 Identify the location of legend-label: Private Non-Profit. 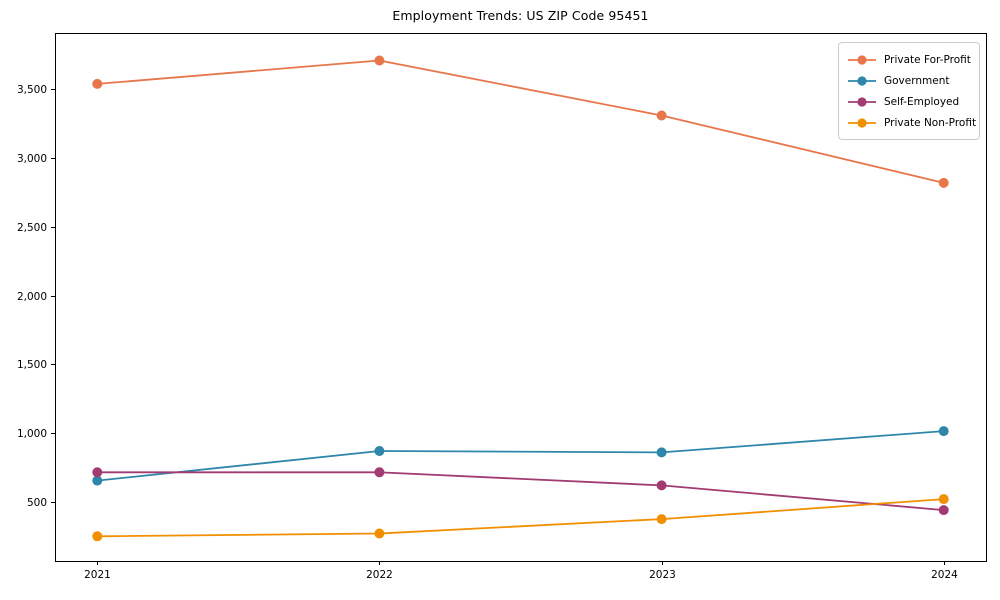
(930, 122).